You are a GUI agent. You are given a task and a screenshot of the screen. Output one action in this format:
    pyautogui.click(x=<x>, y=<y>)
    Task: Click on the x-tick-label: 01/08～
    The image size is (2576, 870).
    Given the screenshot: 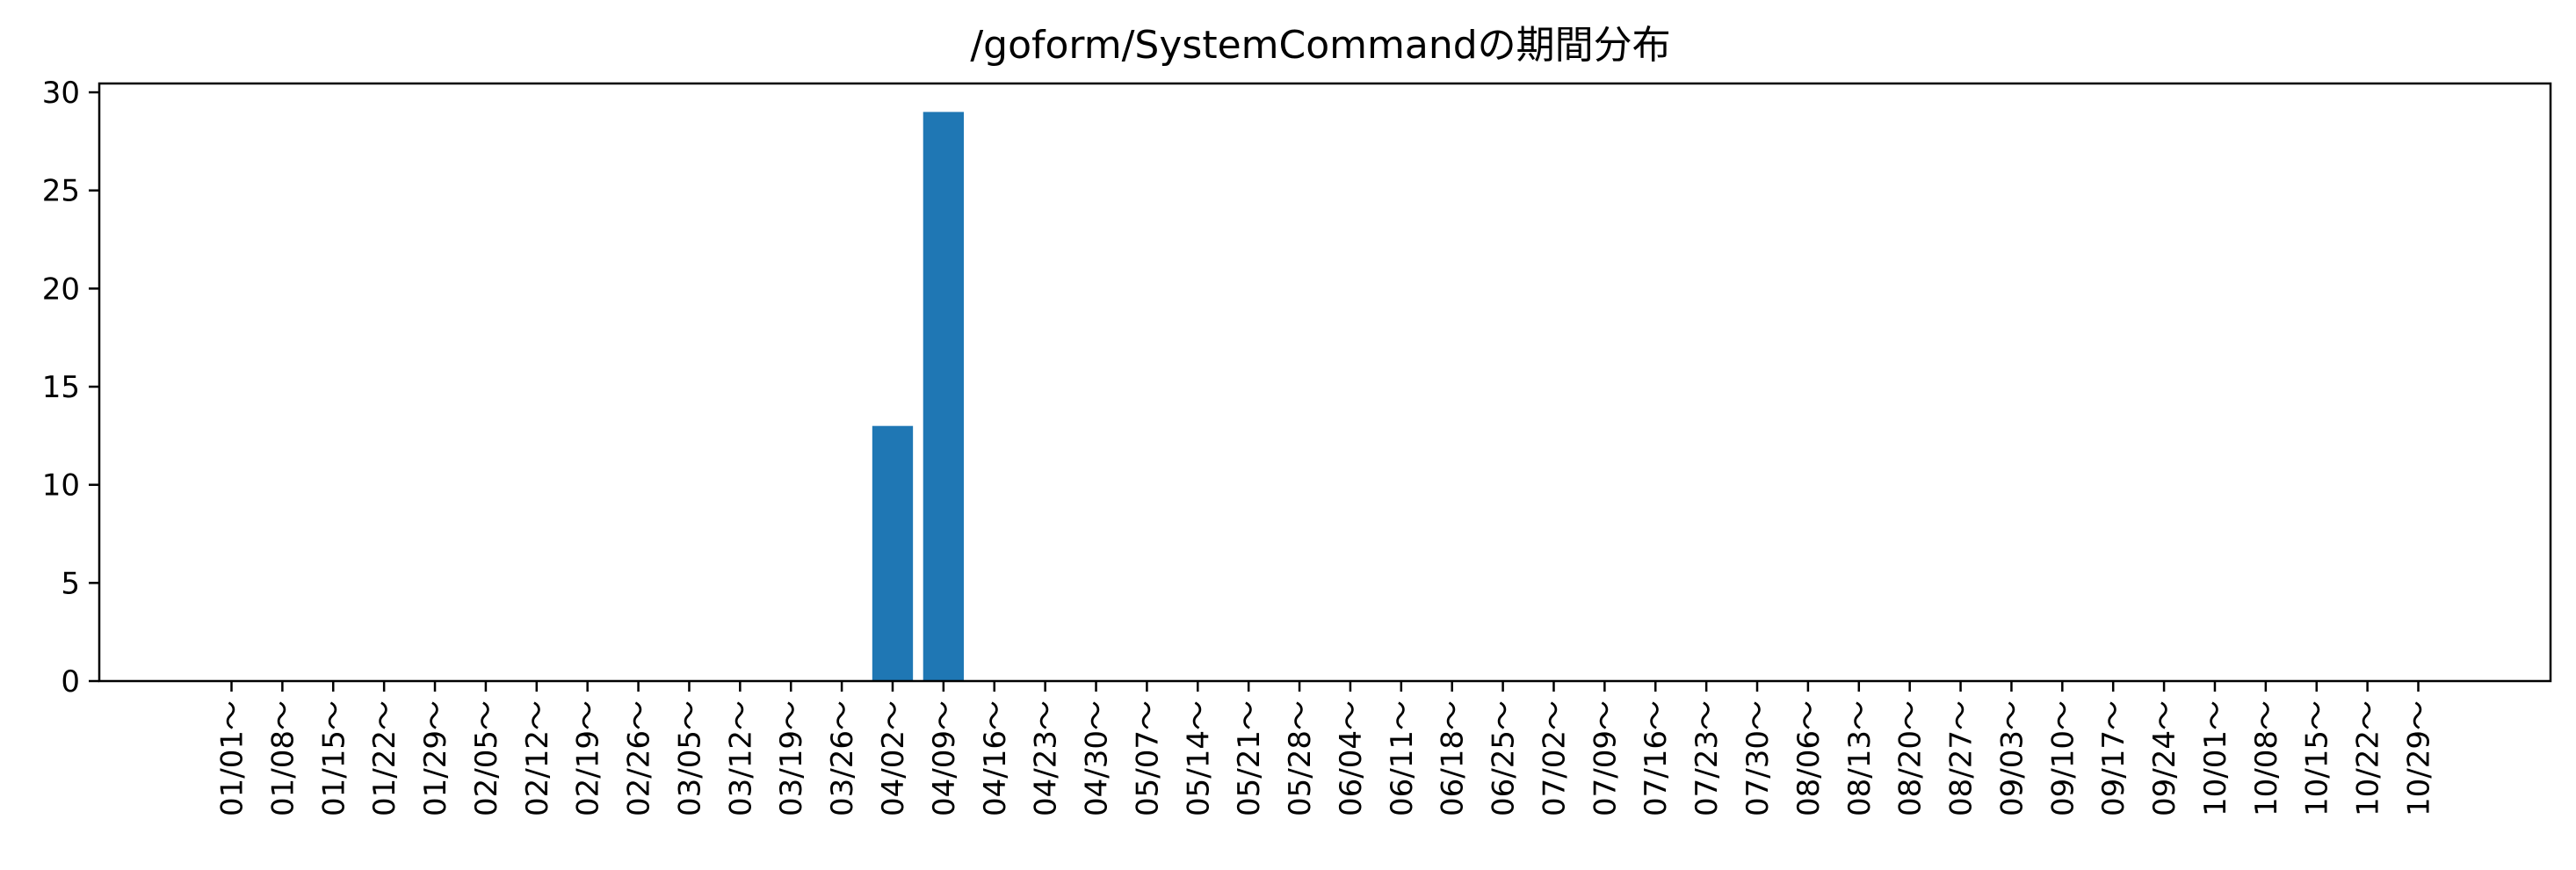 What is the action you would take?
    pyautogui.click(x=282, y=758)
    